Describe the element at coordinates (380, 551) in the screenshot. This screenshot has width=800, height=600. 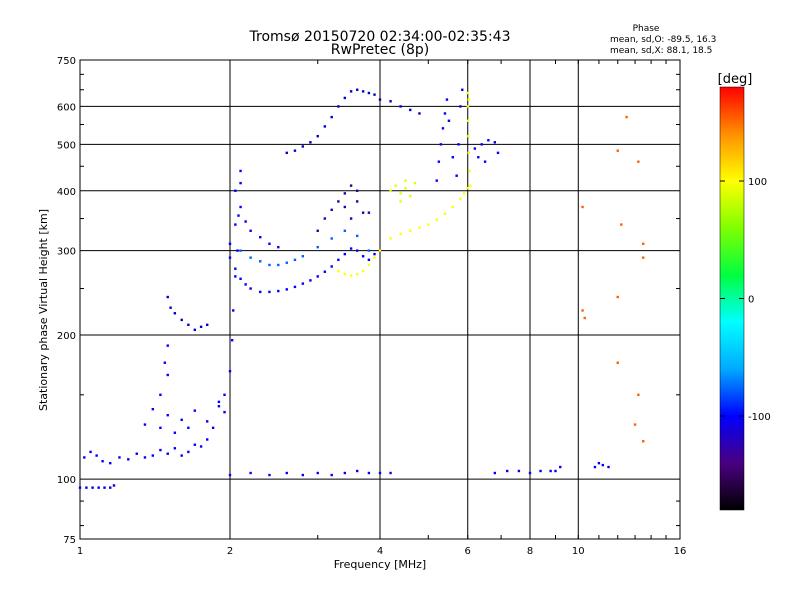
I see `x-tick-label: 4` at that location.